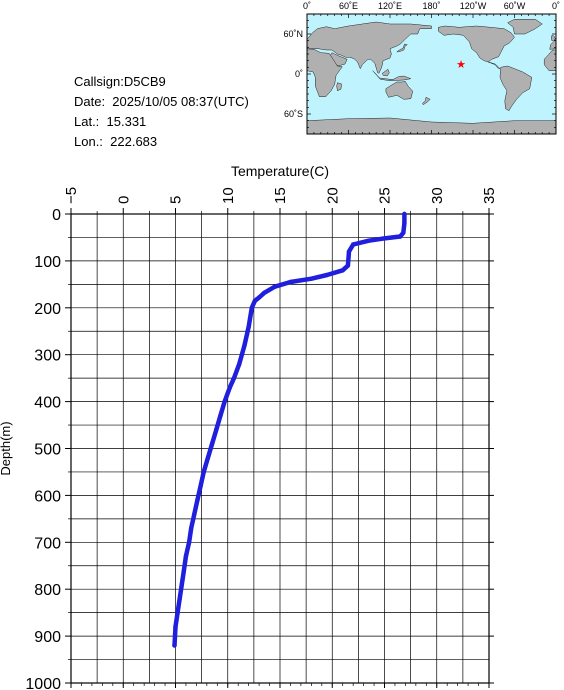  Describe the element at coordinates (56, 215) in the screenshot. I see `y-tick-label: 0` at that location.